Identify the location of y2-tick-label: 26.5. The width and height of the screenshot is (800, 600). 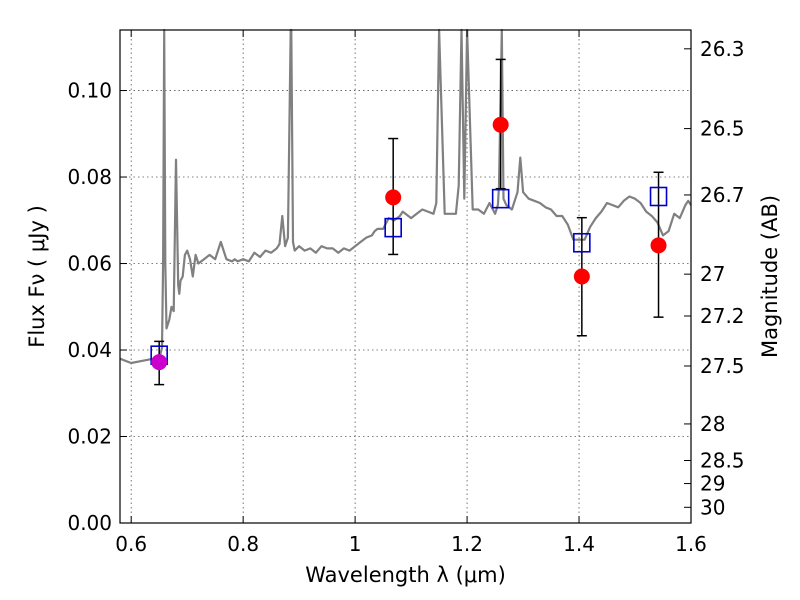
(722, 129).